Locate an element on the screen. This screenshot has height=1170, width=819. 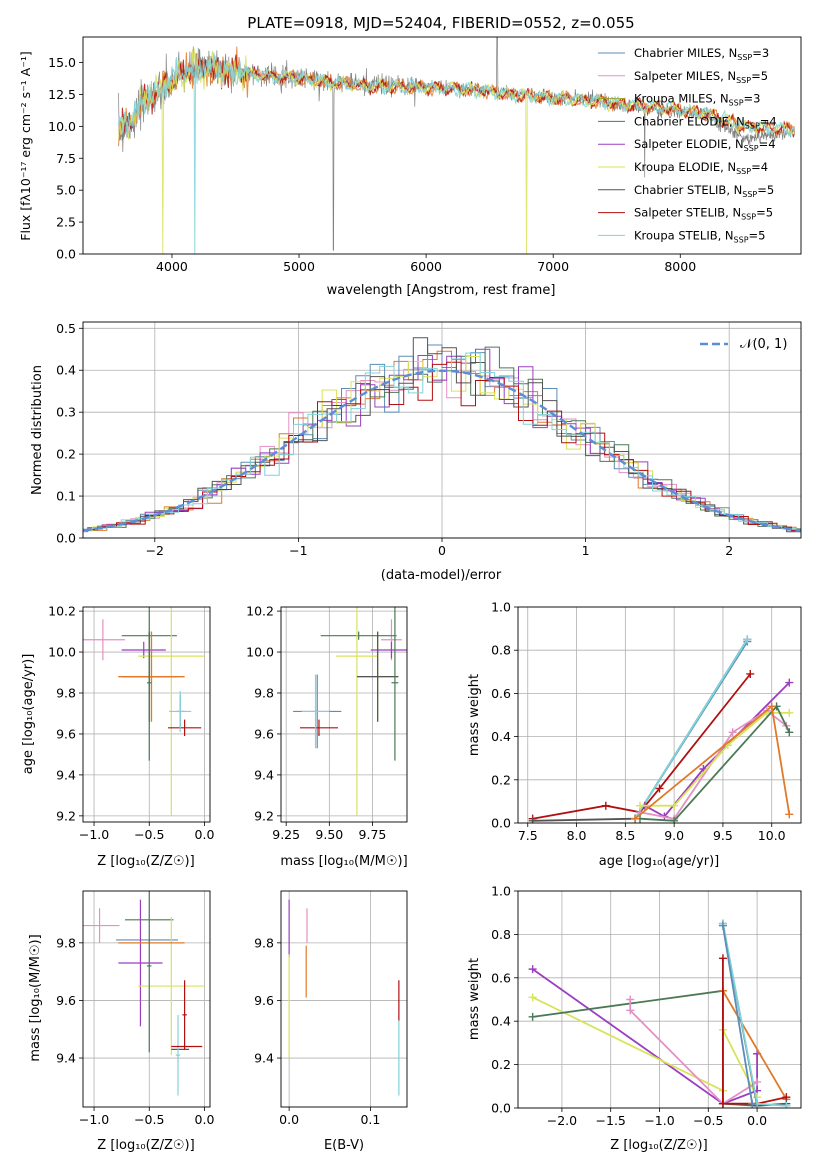
residuals-ylabel: Normed distribution is located at coordinates (37, 430).